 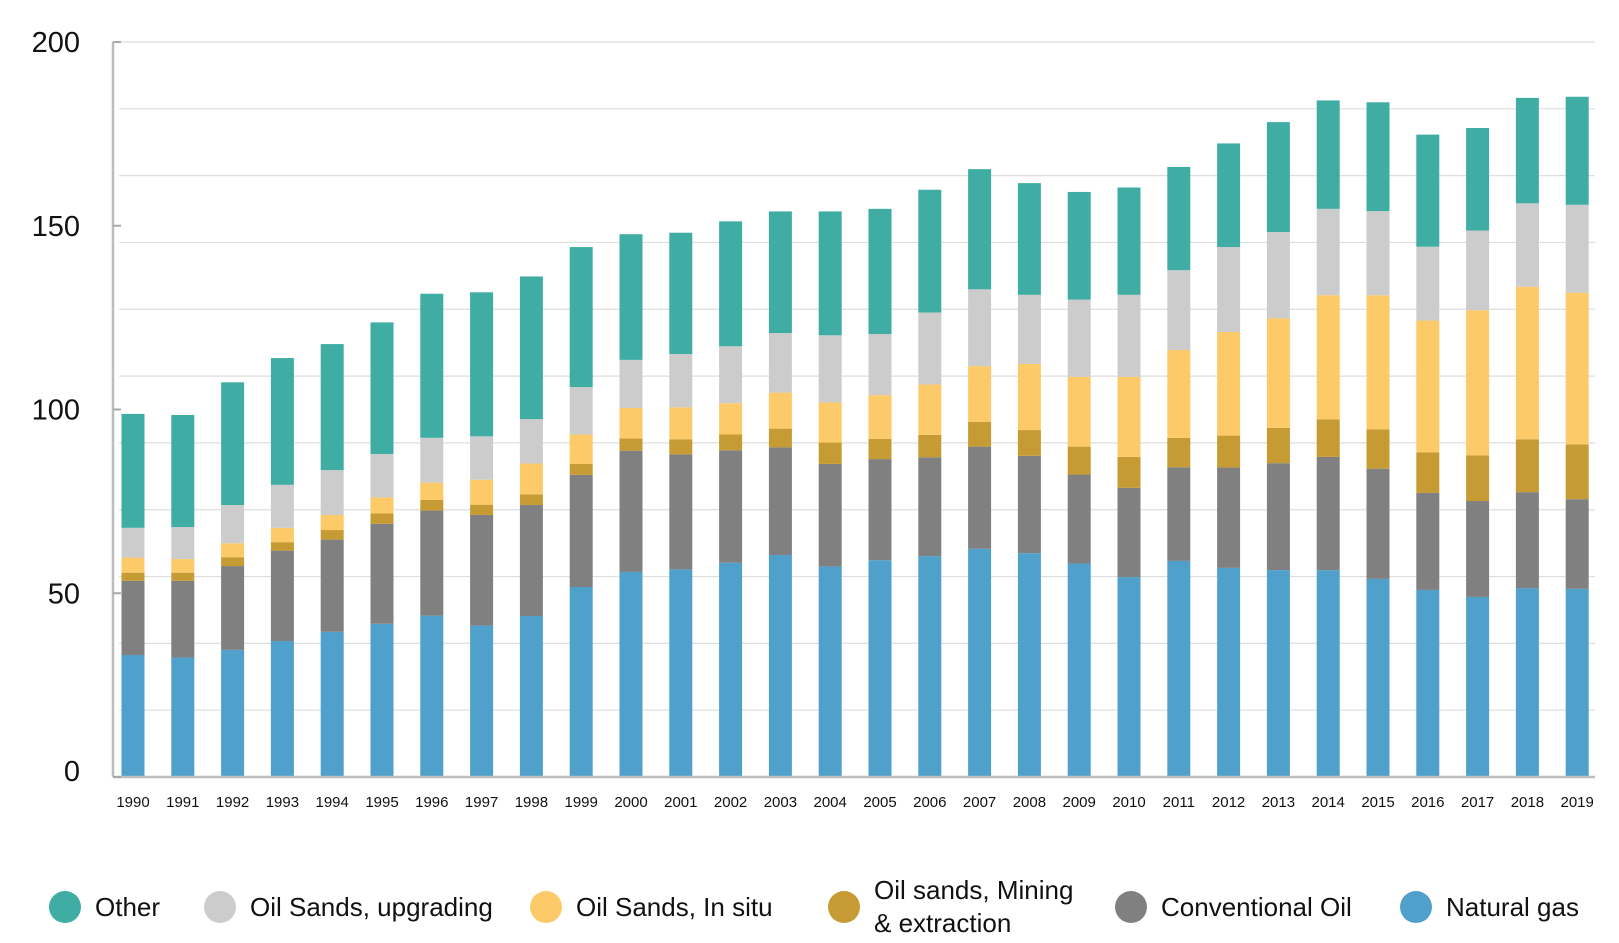 What do you see at coordinates (1577, 150) in the screenshot?
I see `bar-segment-other-2019` at bounding box center [1577, 150].